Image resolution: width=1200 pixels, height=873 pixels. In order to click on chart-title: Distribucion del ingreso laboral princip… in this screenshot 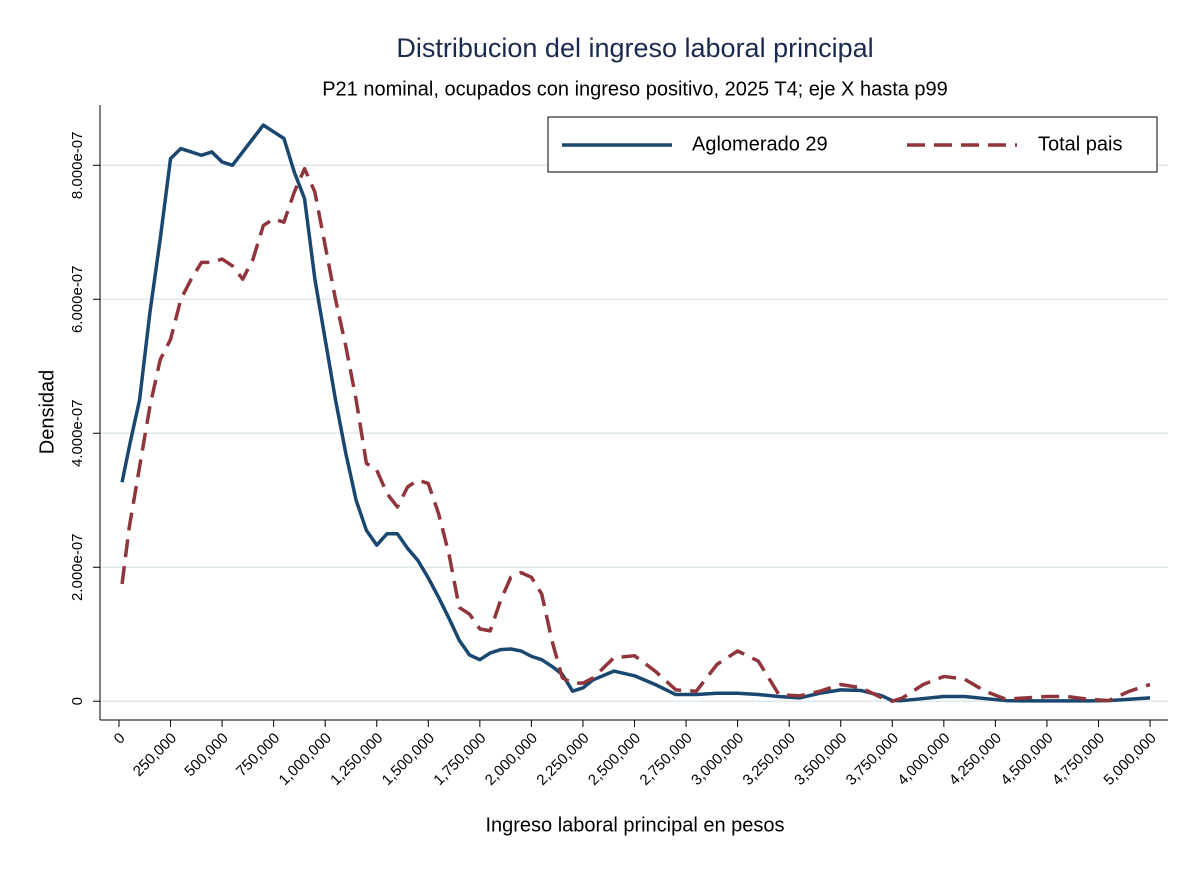, I will do `click(634, 48)`.